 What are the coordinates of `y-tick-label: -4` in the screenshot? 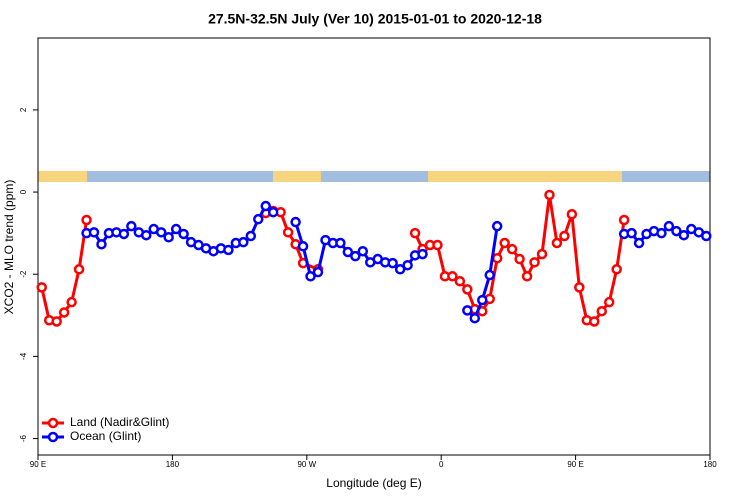 It's located at (23, 356).